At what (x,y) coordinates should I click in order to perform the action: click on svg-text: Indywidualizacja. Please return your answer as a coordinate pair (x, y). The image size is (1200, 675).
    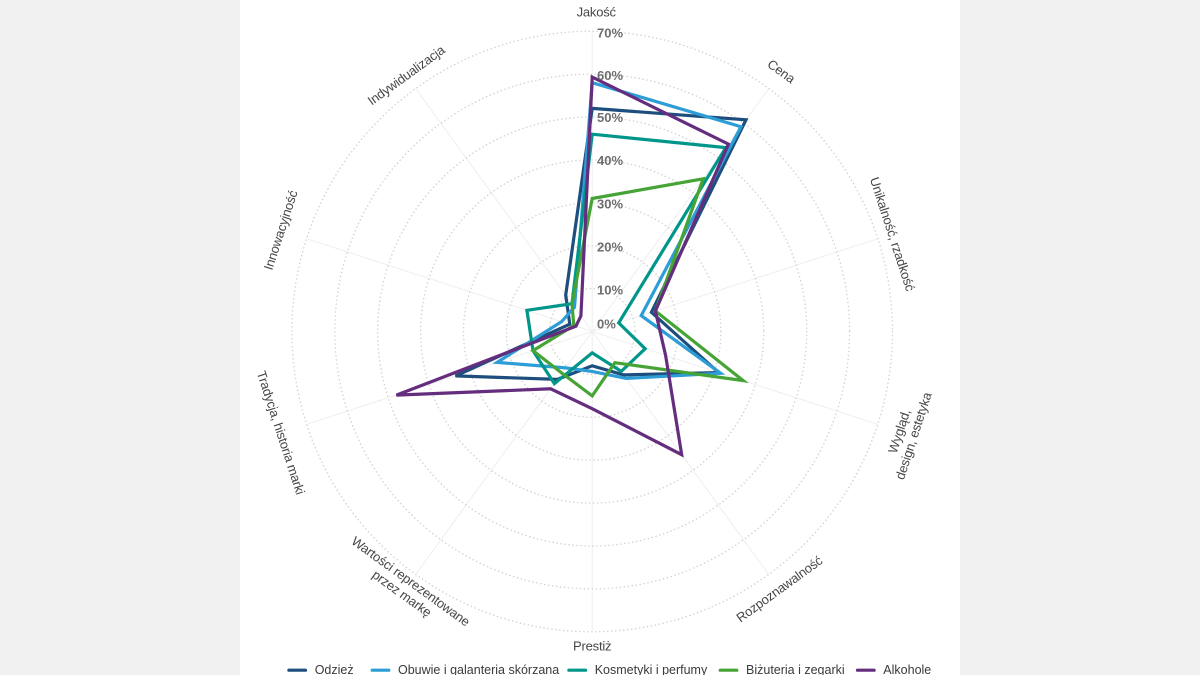
    Looking at the image, I should click on (407, 75).